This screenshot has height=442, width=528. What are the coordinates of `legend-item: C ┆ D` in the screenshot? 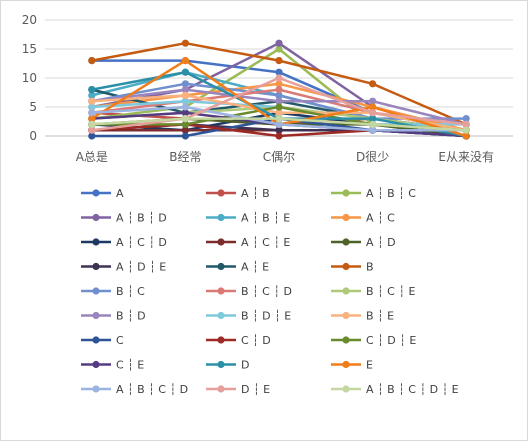 It's located at (238, 340).